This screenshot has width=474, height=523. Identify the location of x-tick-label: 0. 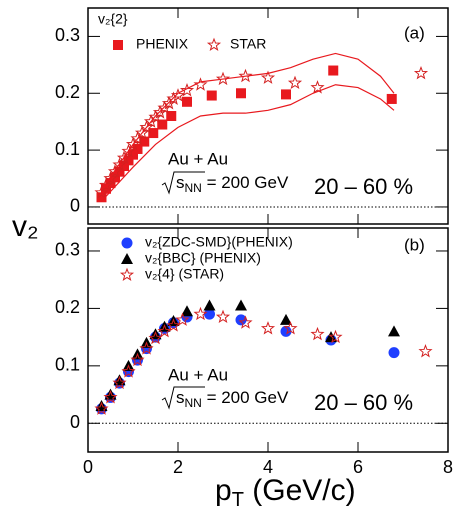
(88, 467).